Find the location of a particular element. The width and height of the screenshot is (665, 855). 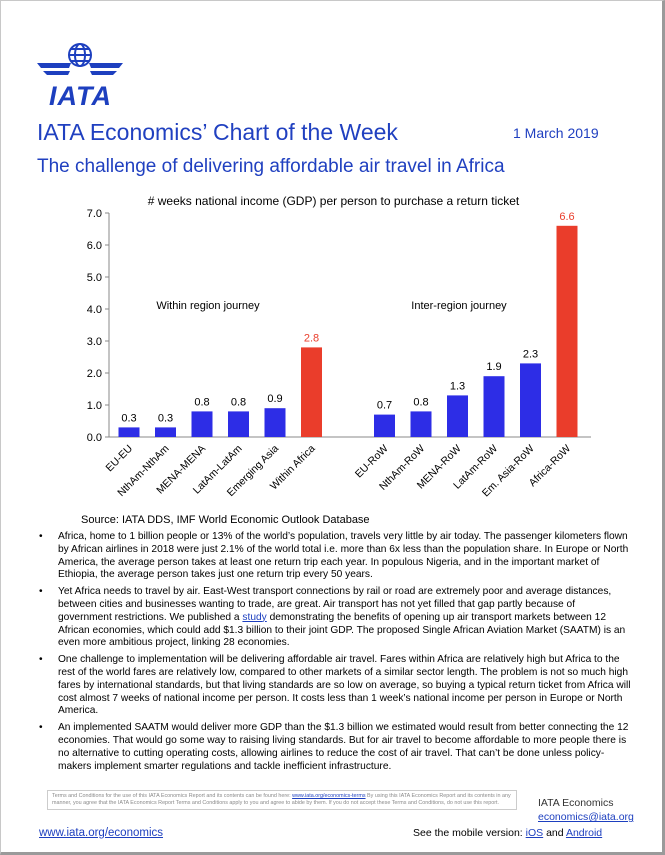

data-label: 0.9 is located at coordinates (274, 399).